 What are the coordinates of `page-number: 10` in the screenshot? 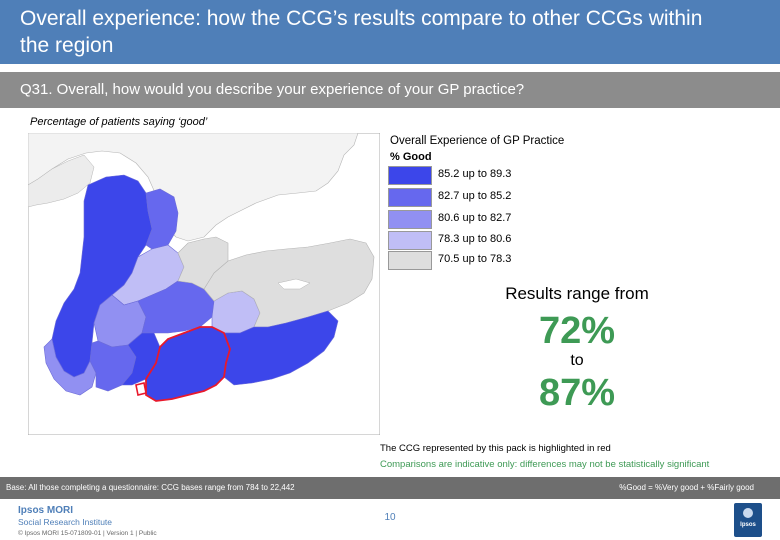 It's located at (390, 517).